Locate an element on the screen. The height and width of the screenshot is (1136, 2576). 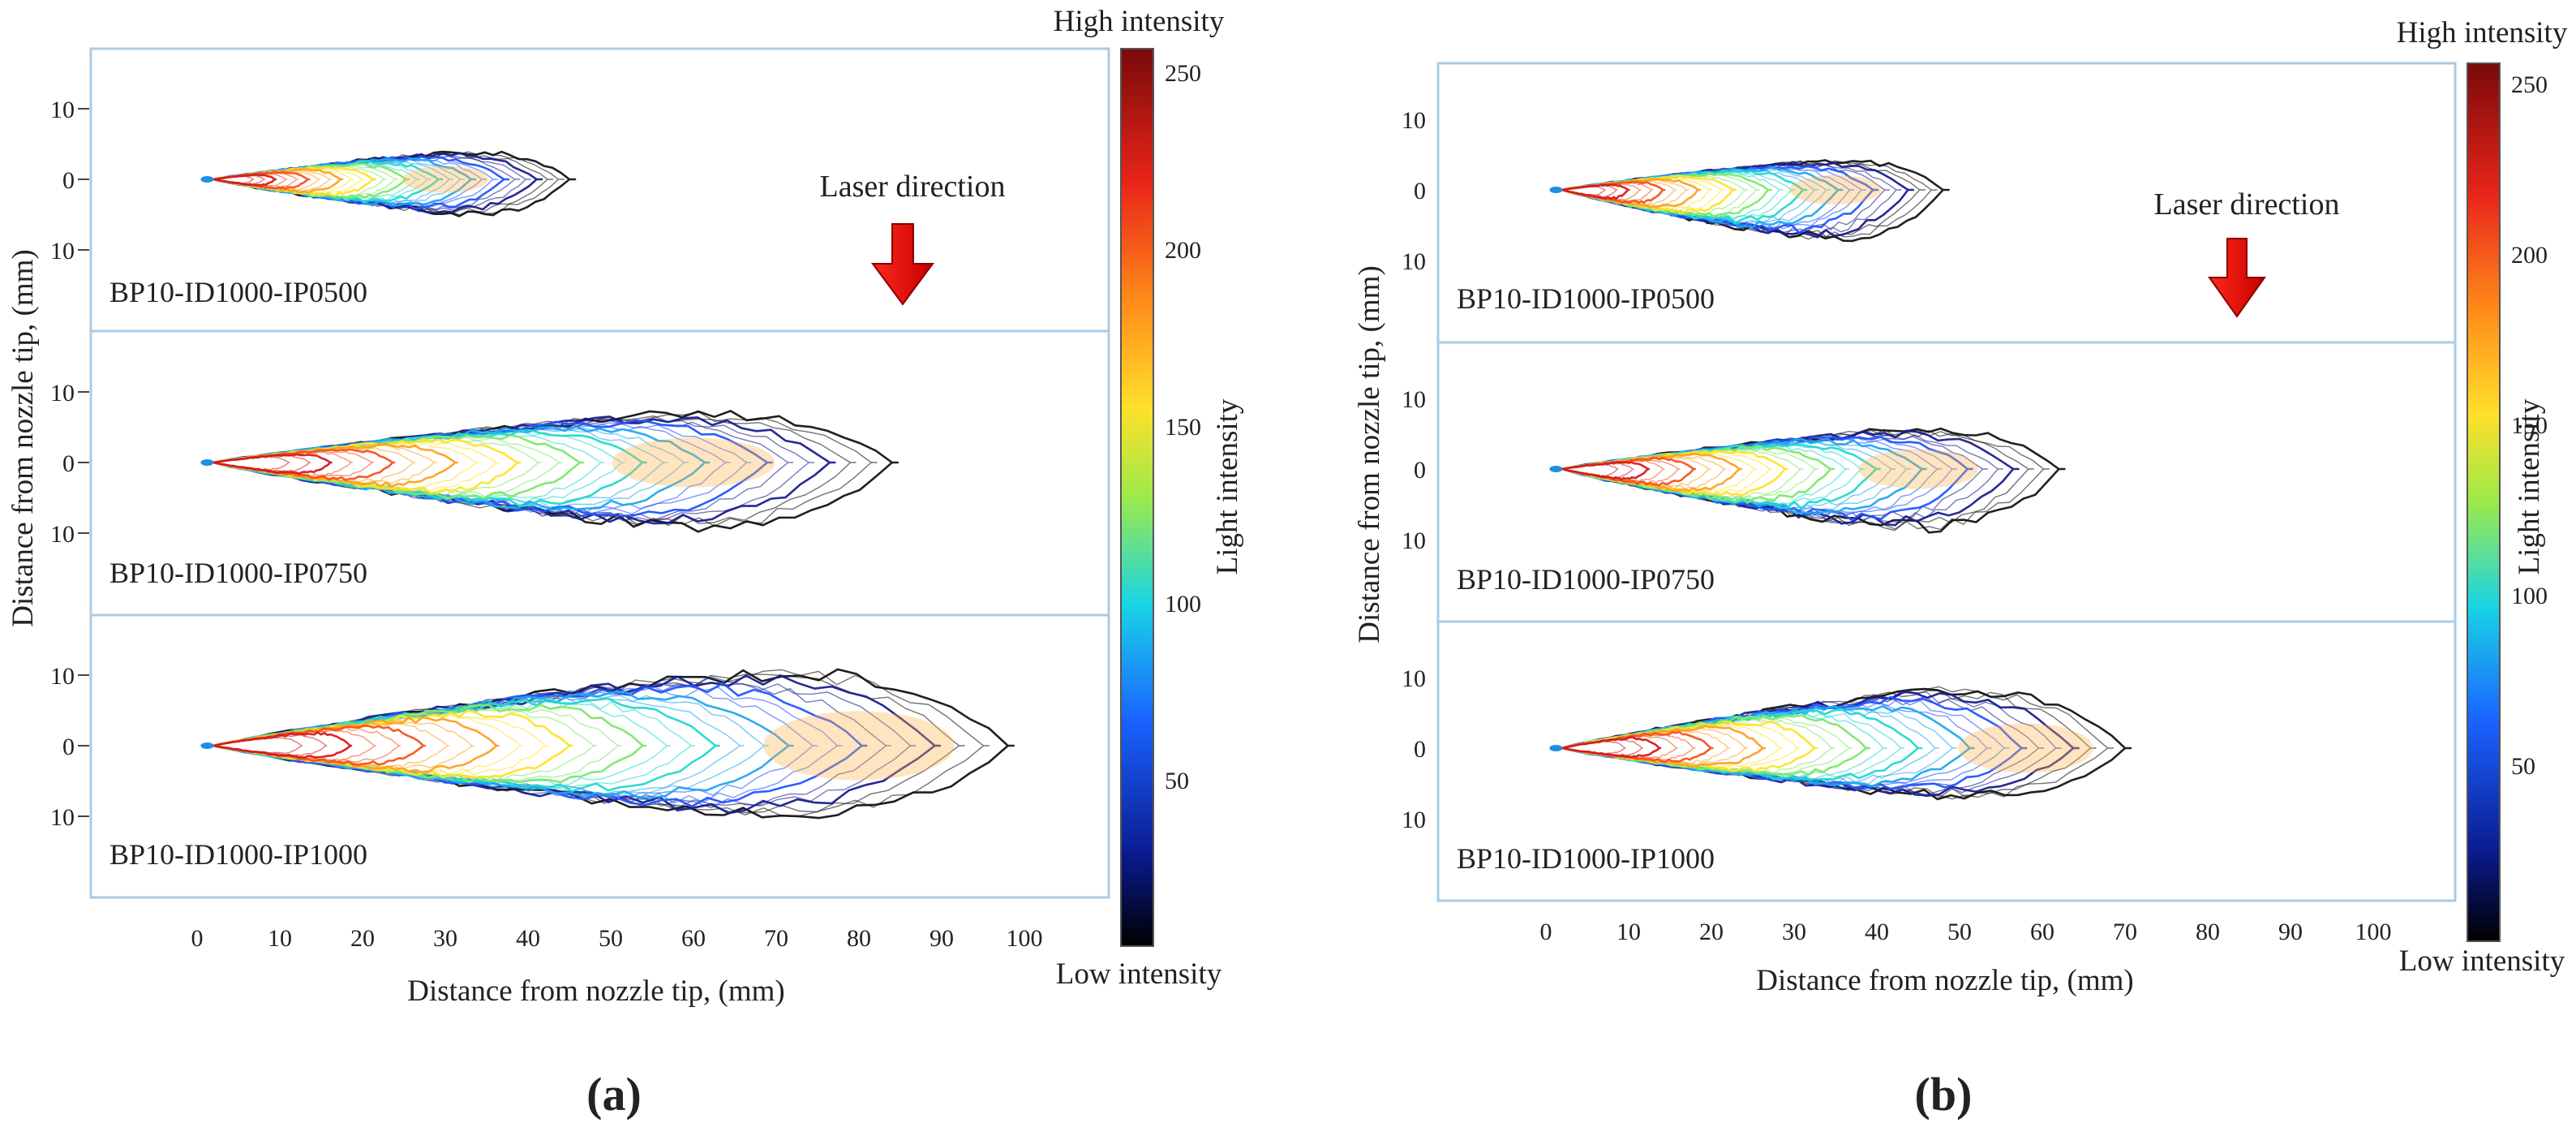
x-tick: 0 is located at coordinates (197, 938).